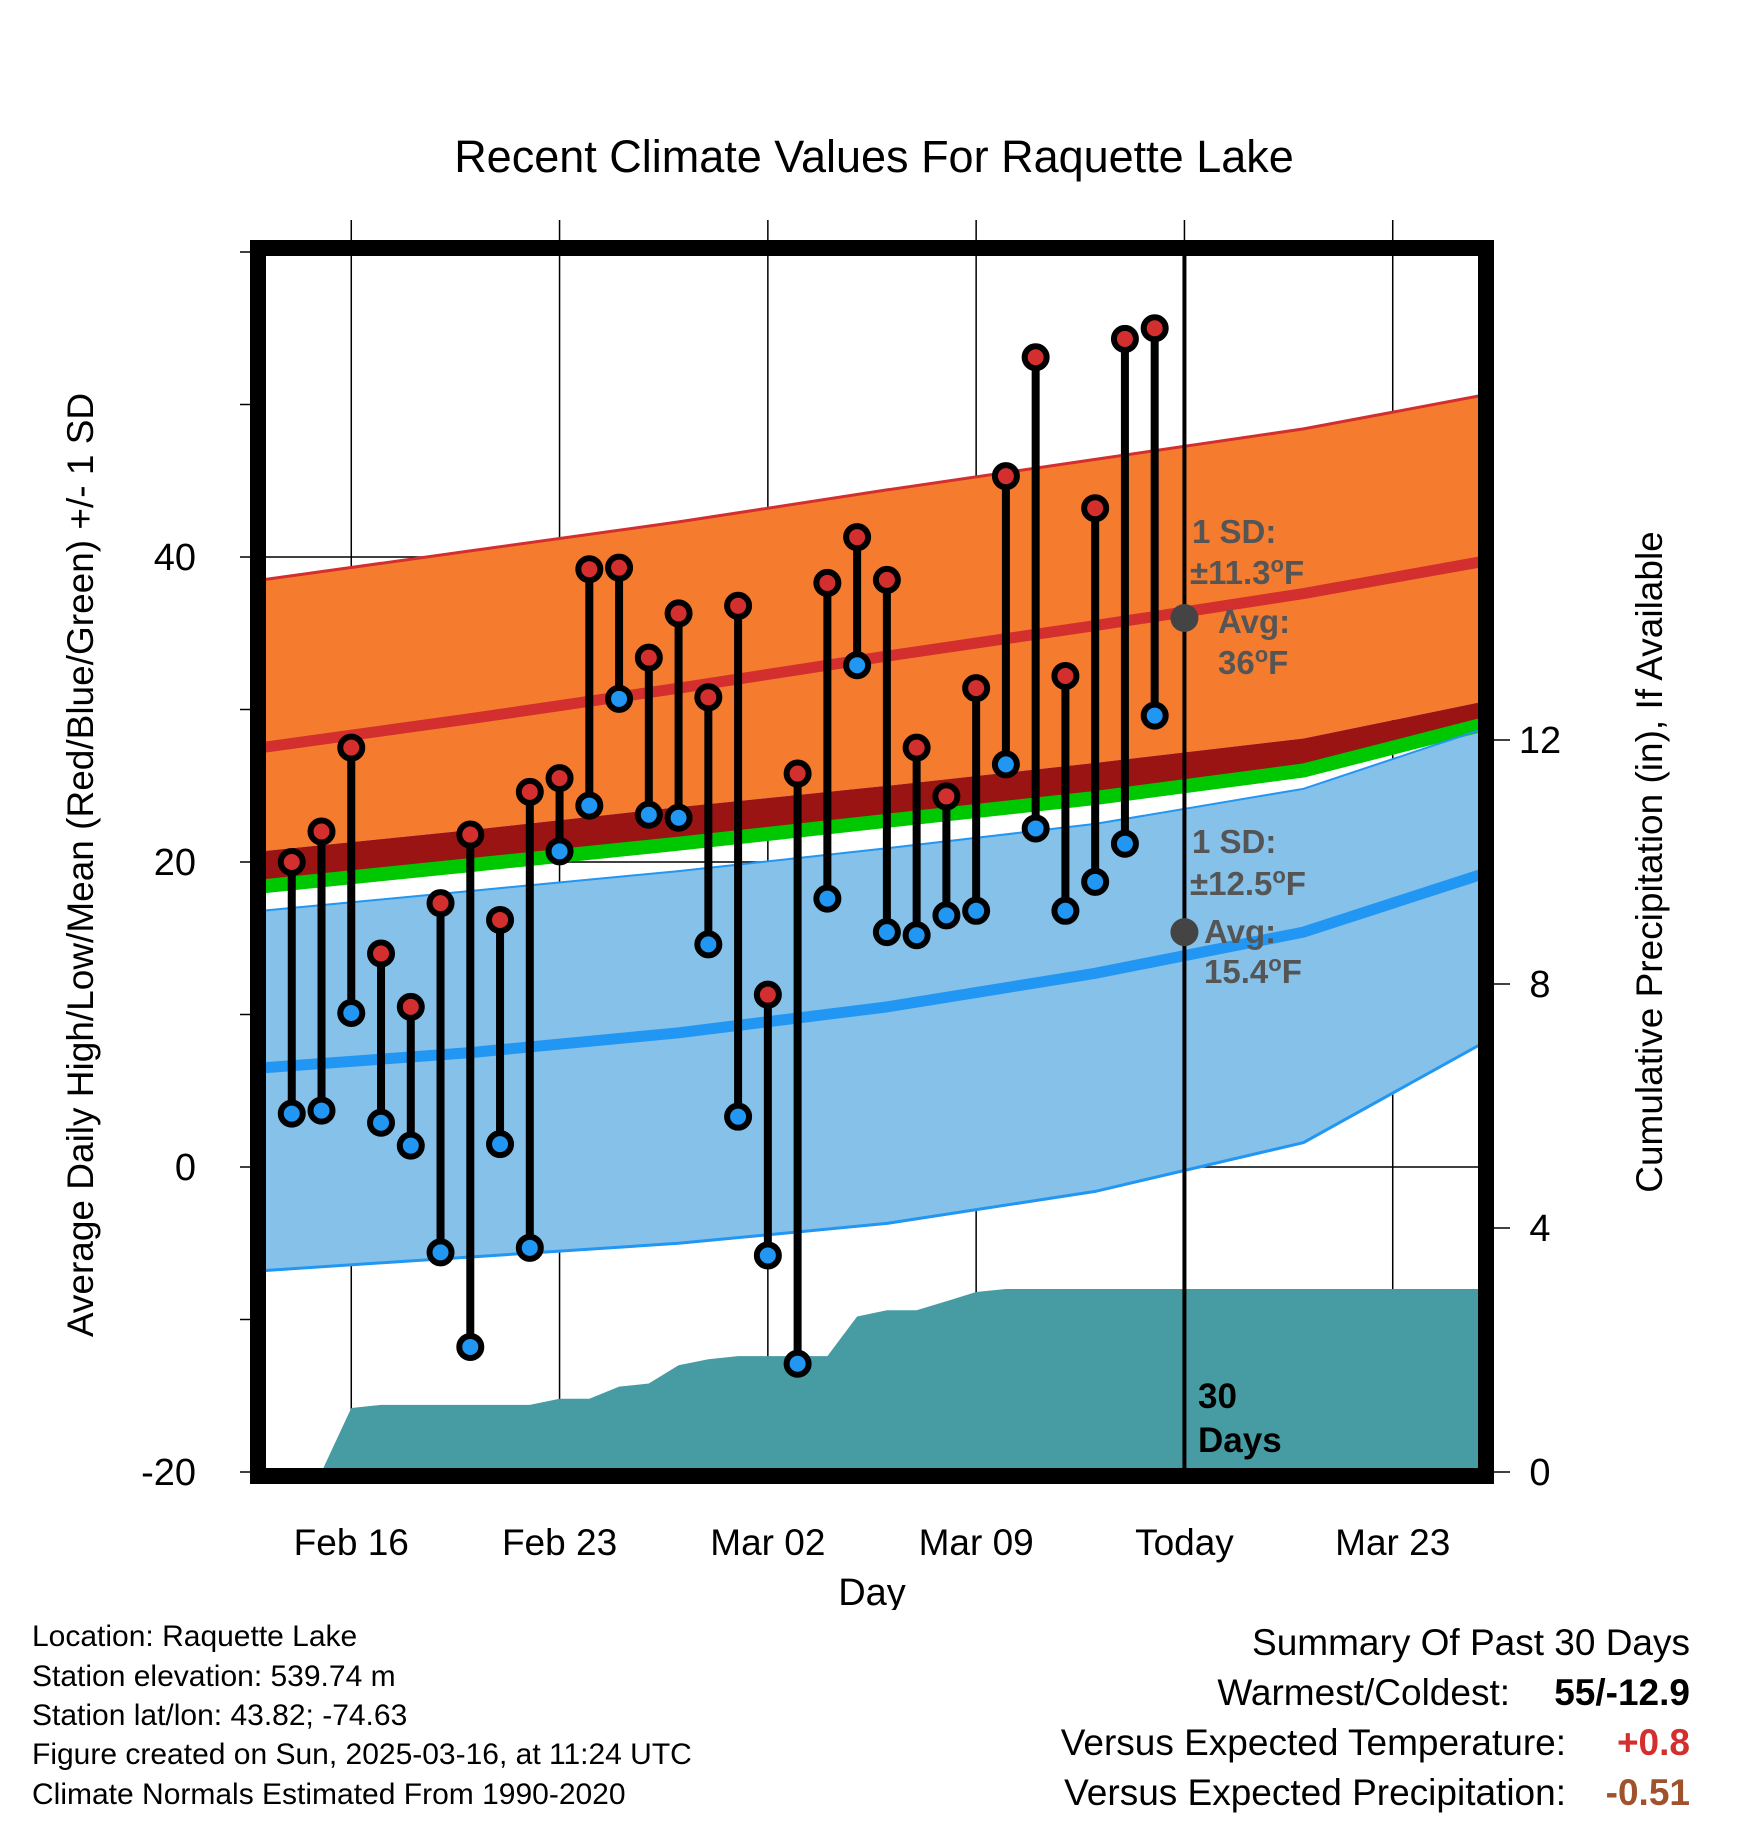 The image size is (1748, 1828). What do you see at coordinates (175, 863) in the screenshot?
I see `y-tick-label: 20` at bounding box center [175, 863].